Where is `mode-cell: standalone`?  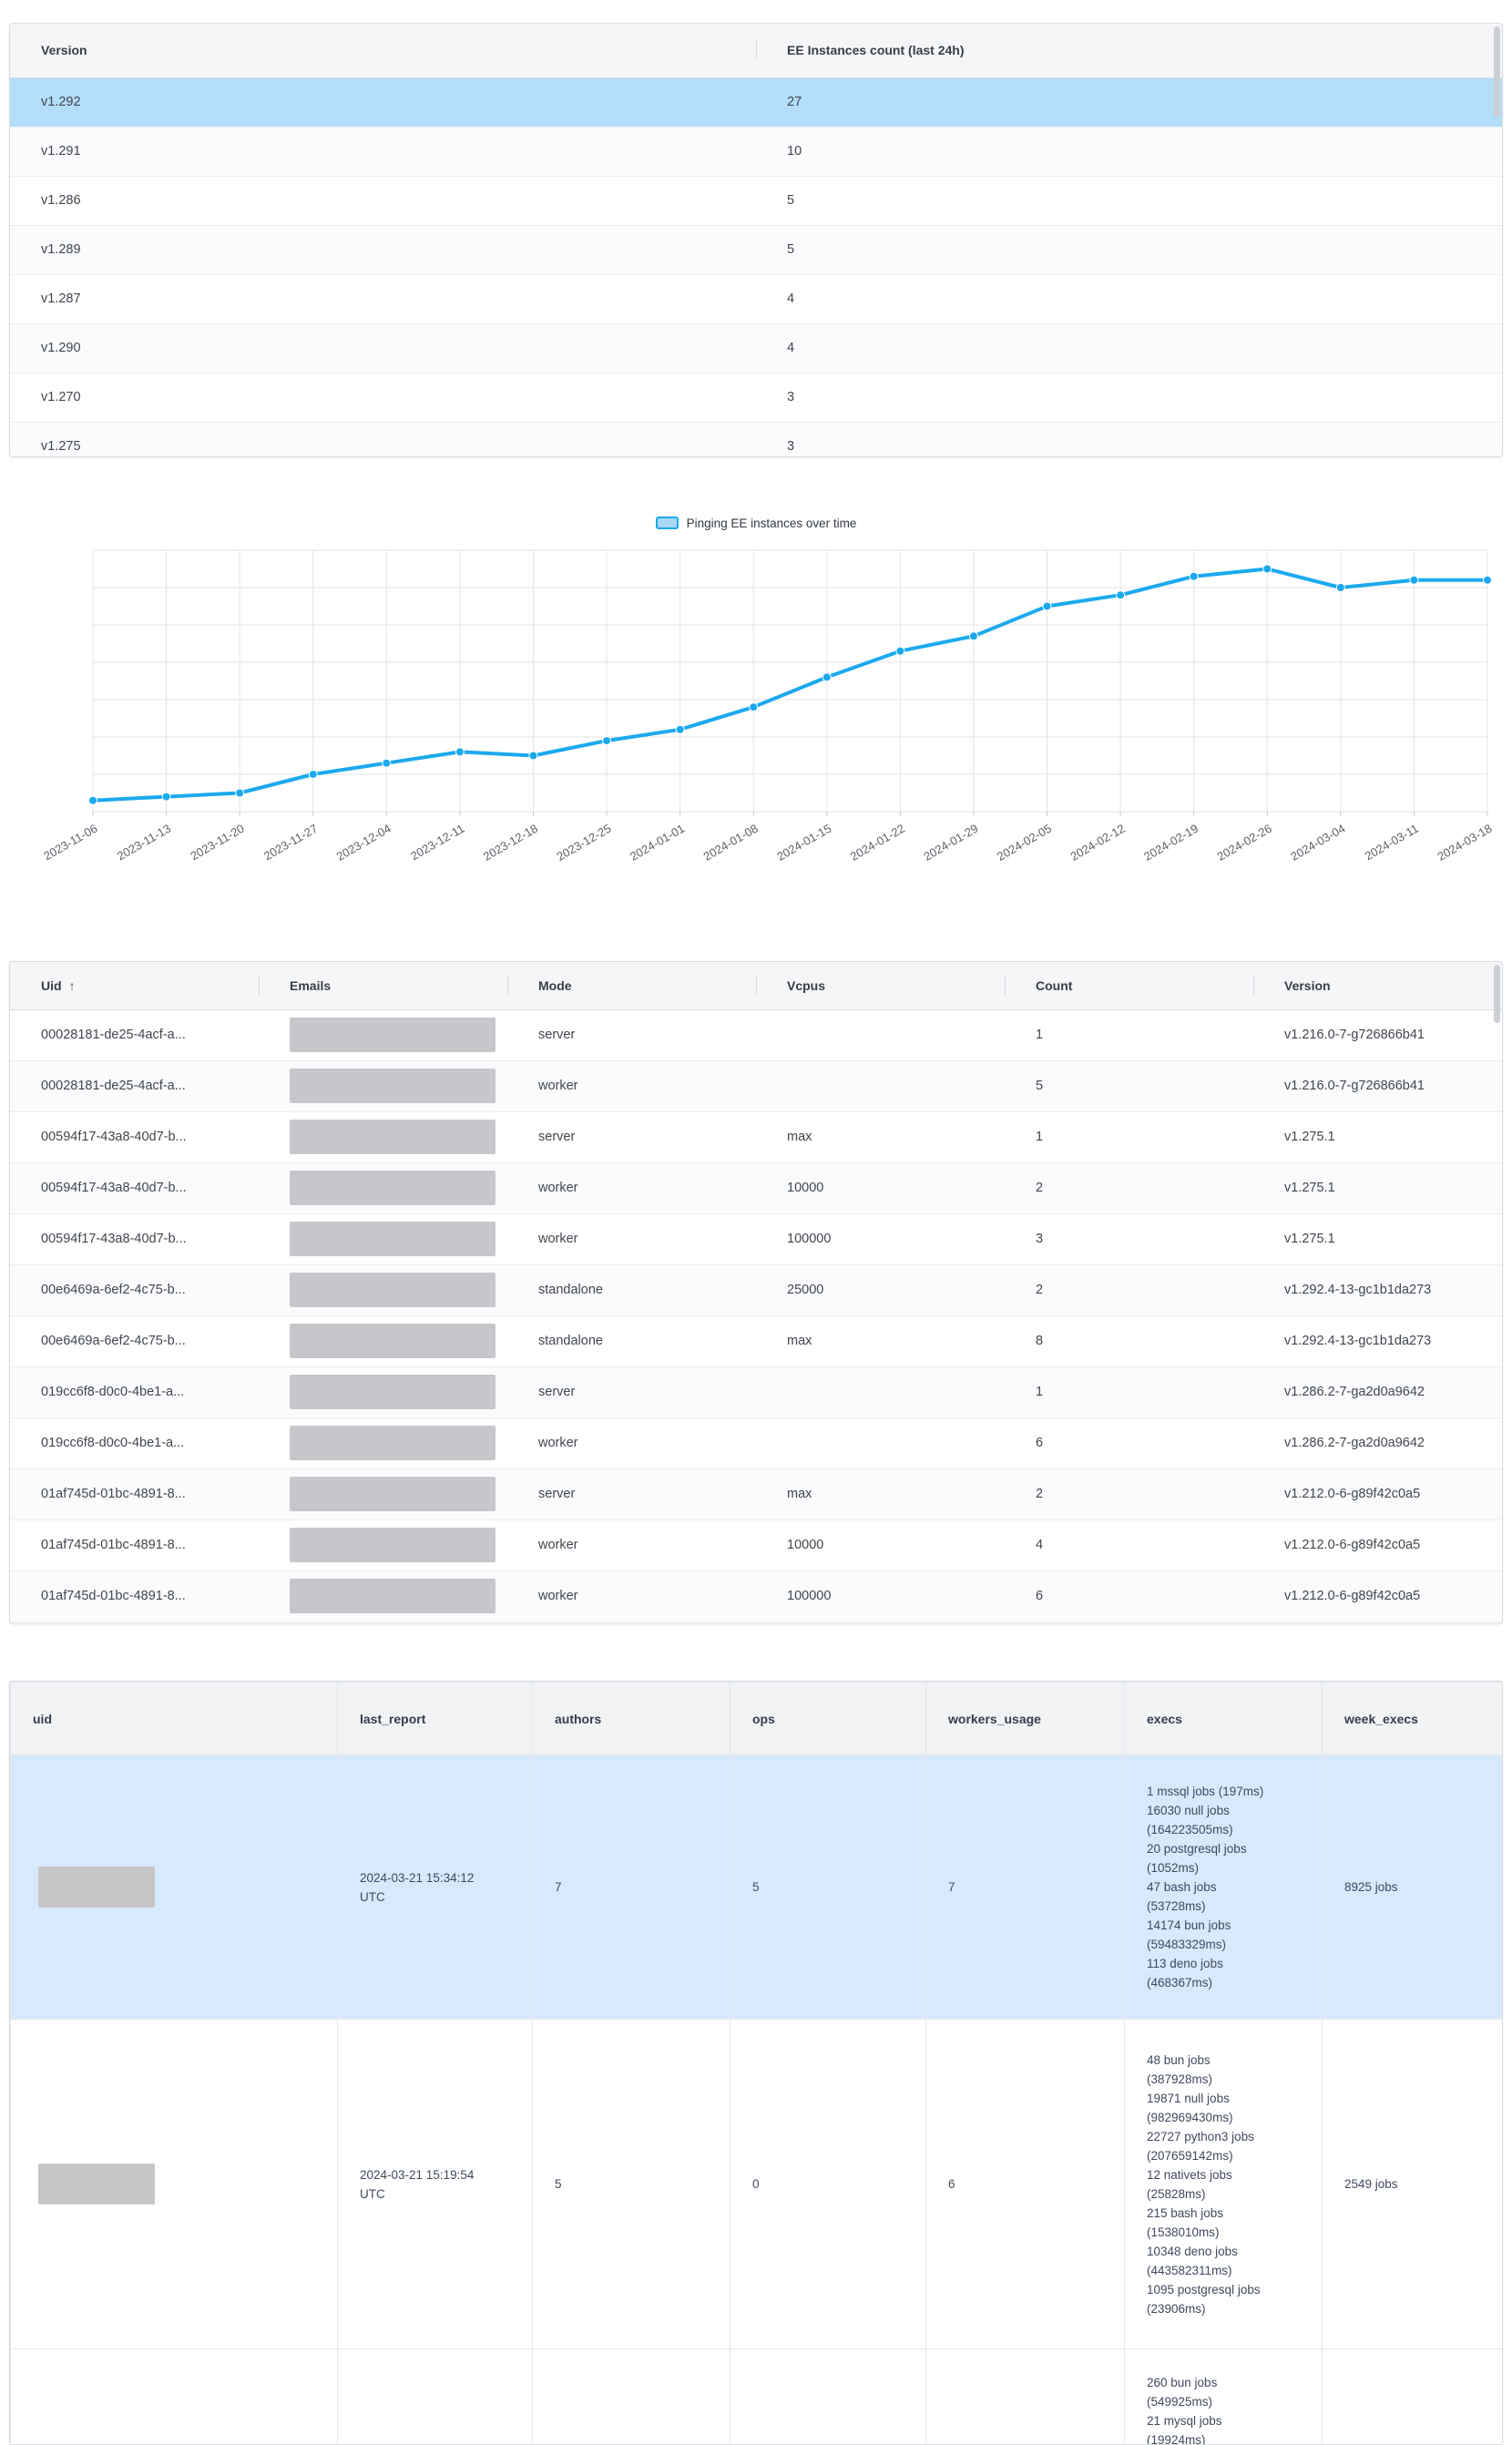
mode-cell: standalone is located at coordinates (631, 1290).